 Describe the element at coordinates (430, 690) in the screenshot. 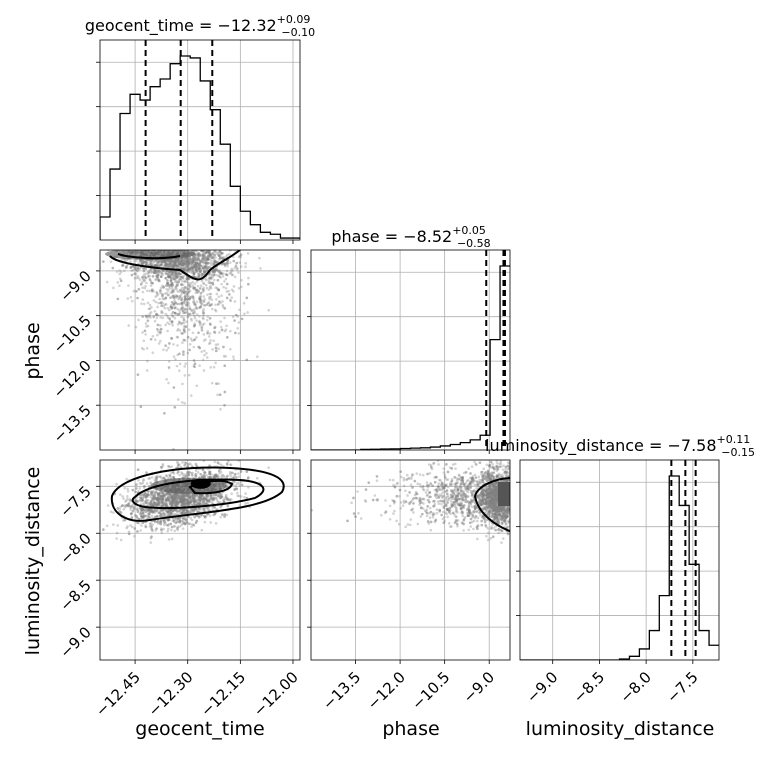

I see `x-tick-label: −10.5` at that location.